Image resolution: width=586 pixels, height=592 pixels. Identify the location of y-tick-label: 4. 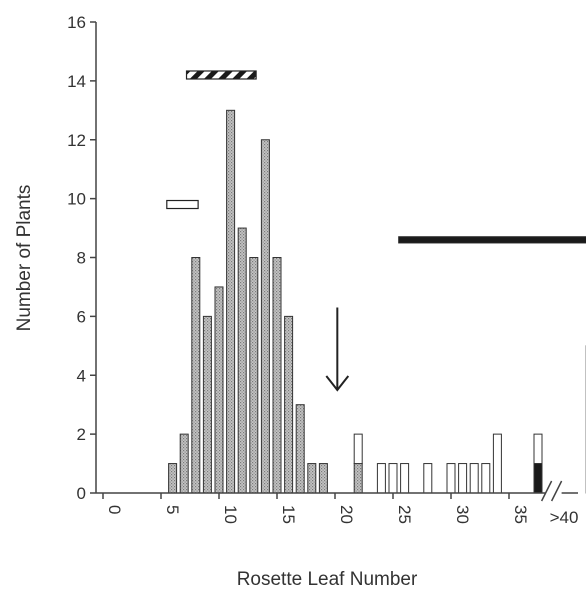
(81, 375).